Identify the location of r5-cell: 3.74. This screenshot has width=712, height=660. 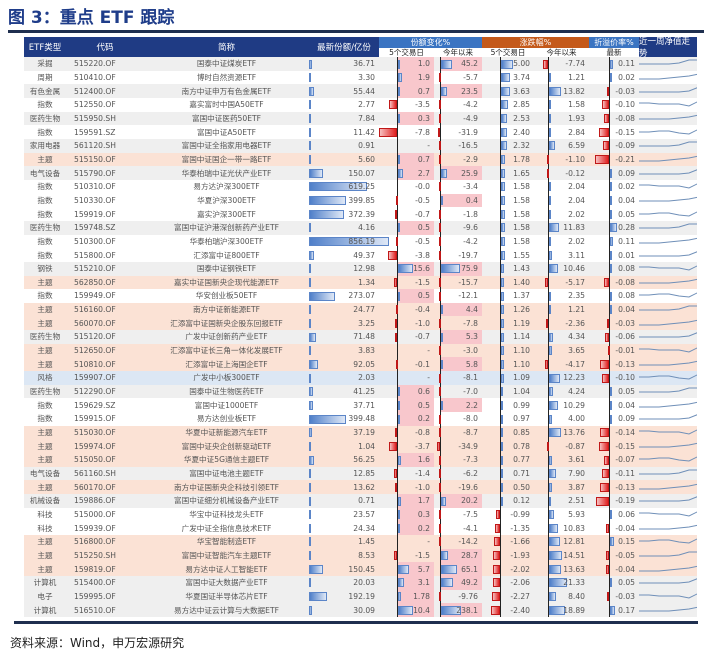
(508, 77).